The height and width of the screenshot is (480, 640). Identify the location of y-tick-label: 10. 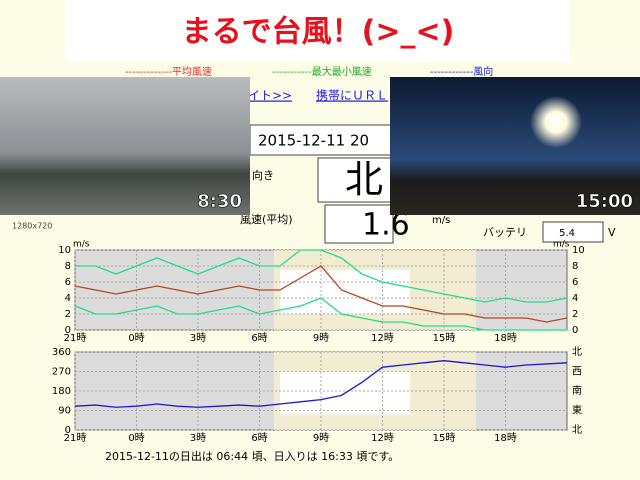
(64, 250).